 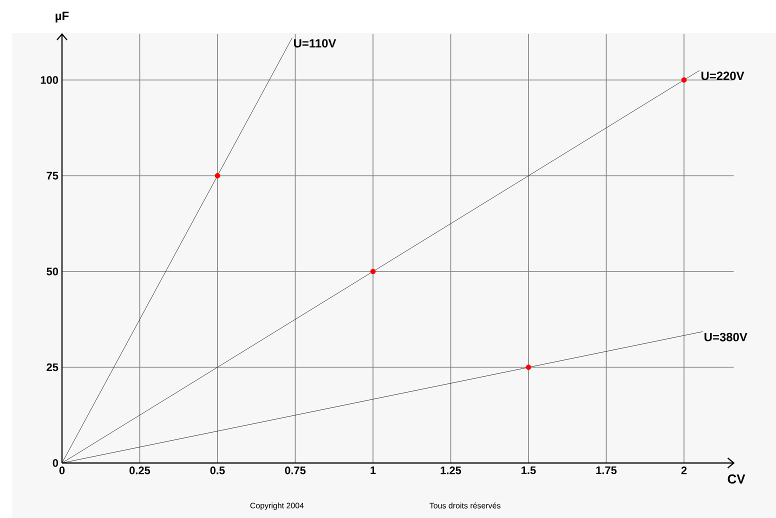 I want to click on x-tick-label: 1.75, so click(x=606, y=470).